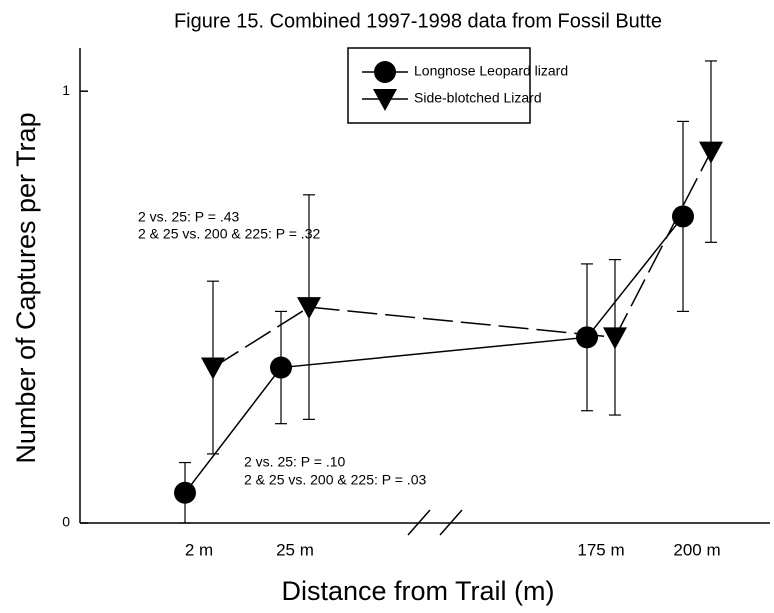 The image size is (774, 613). Describe the element at coordinates (696, 549) in the screenshot. I see `x-tick-label: 200 m` at that location.